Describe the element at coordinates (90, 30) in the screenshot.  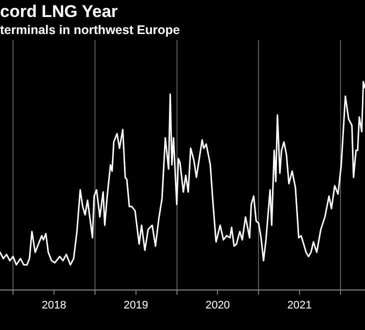
I see `chart-subtitle: terminals in northwest Europe` at that location.